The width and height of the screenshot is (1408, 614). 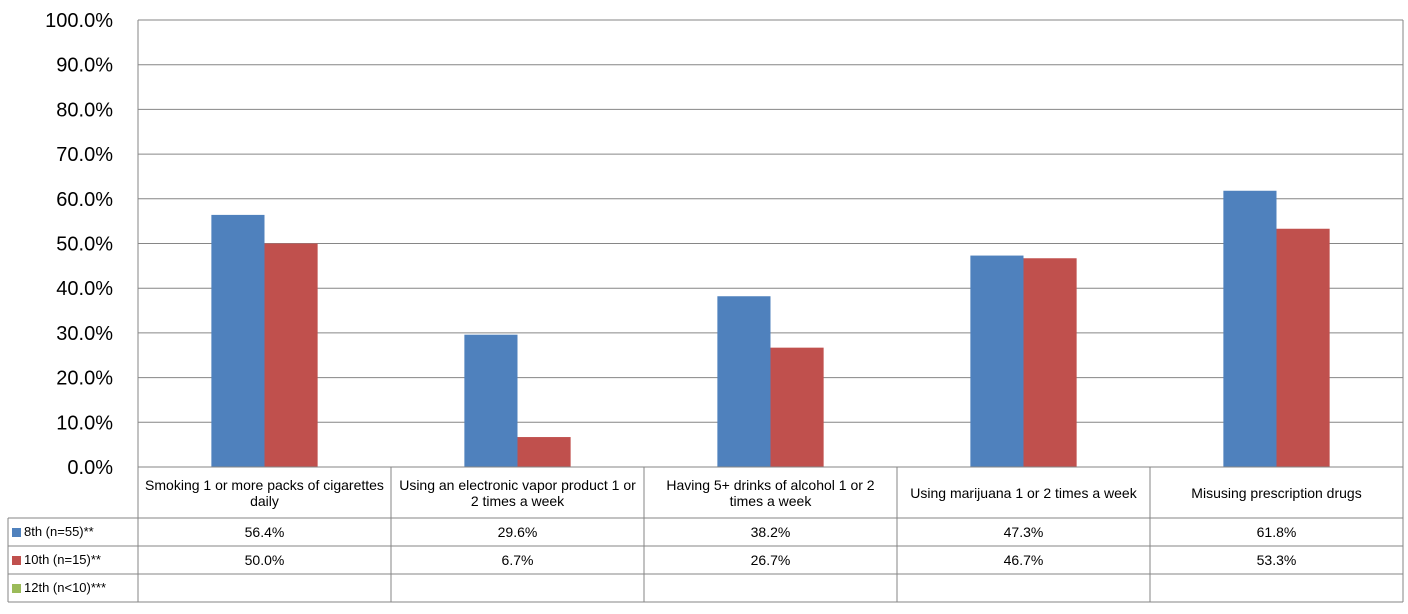 I want to click on y-tick-label: 90.0%, so click(x=84, y=66).